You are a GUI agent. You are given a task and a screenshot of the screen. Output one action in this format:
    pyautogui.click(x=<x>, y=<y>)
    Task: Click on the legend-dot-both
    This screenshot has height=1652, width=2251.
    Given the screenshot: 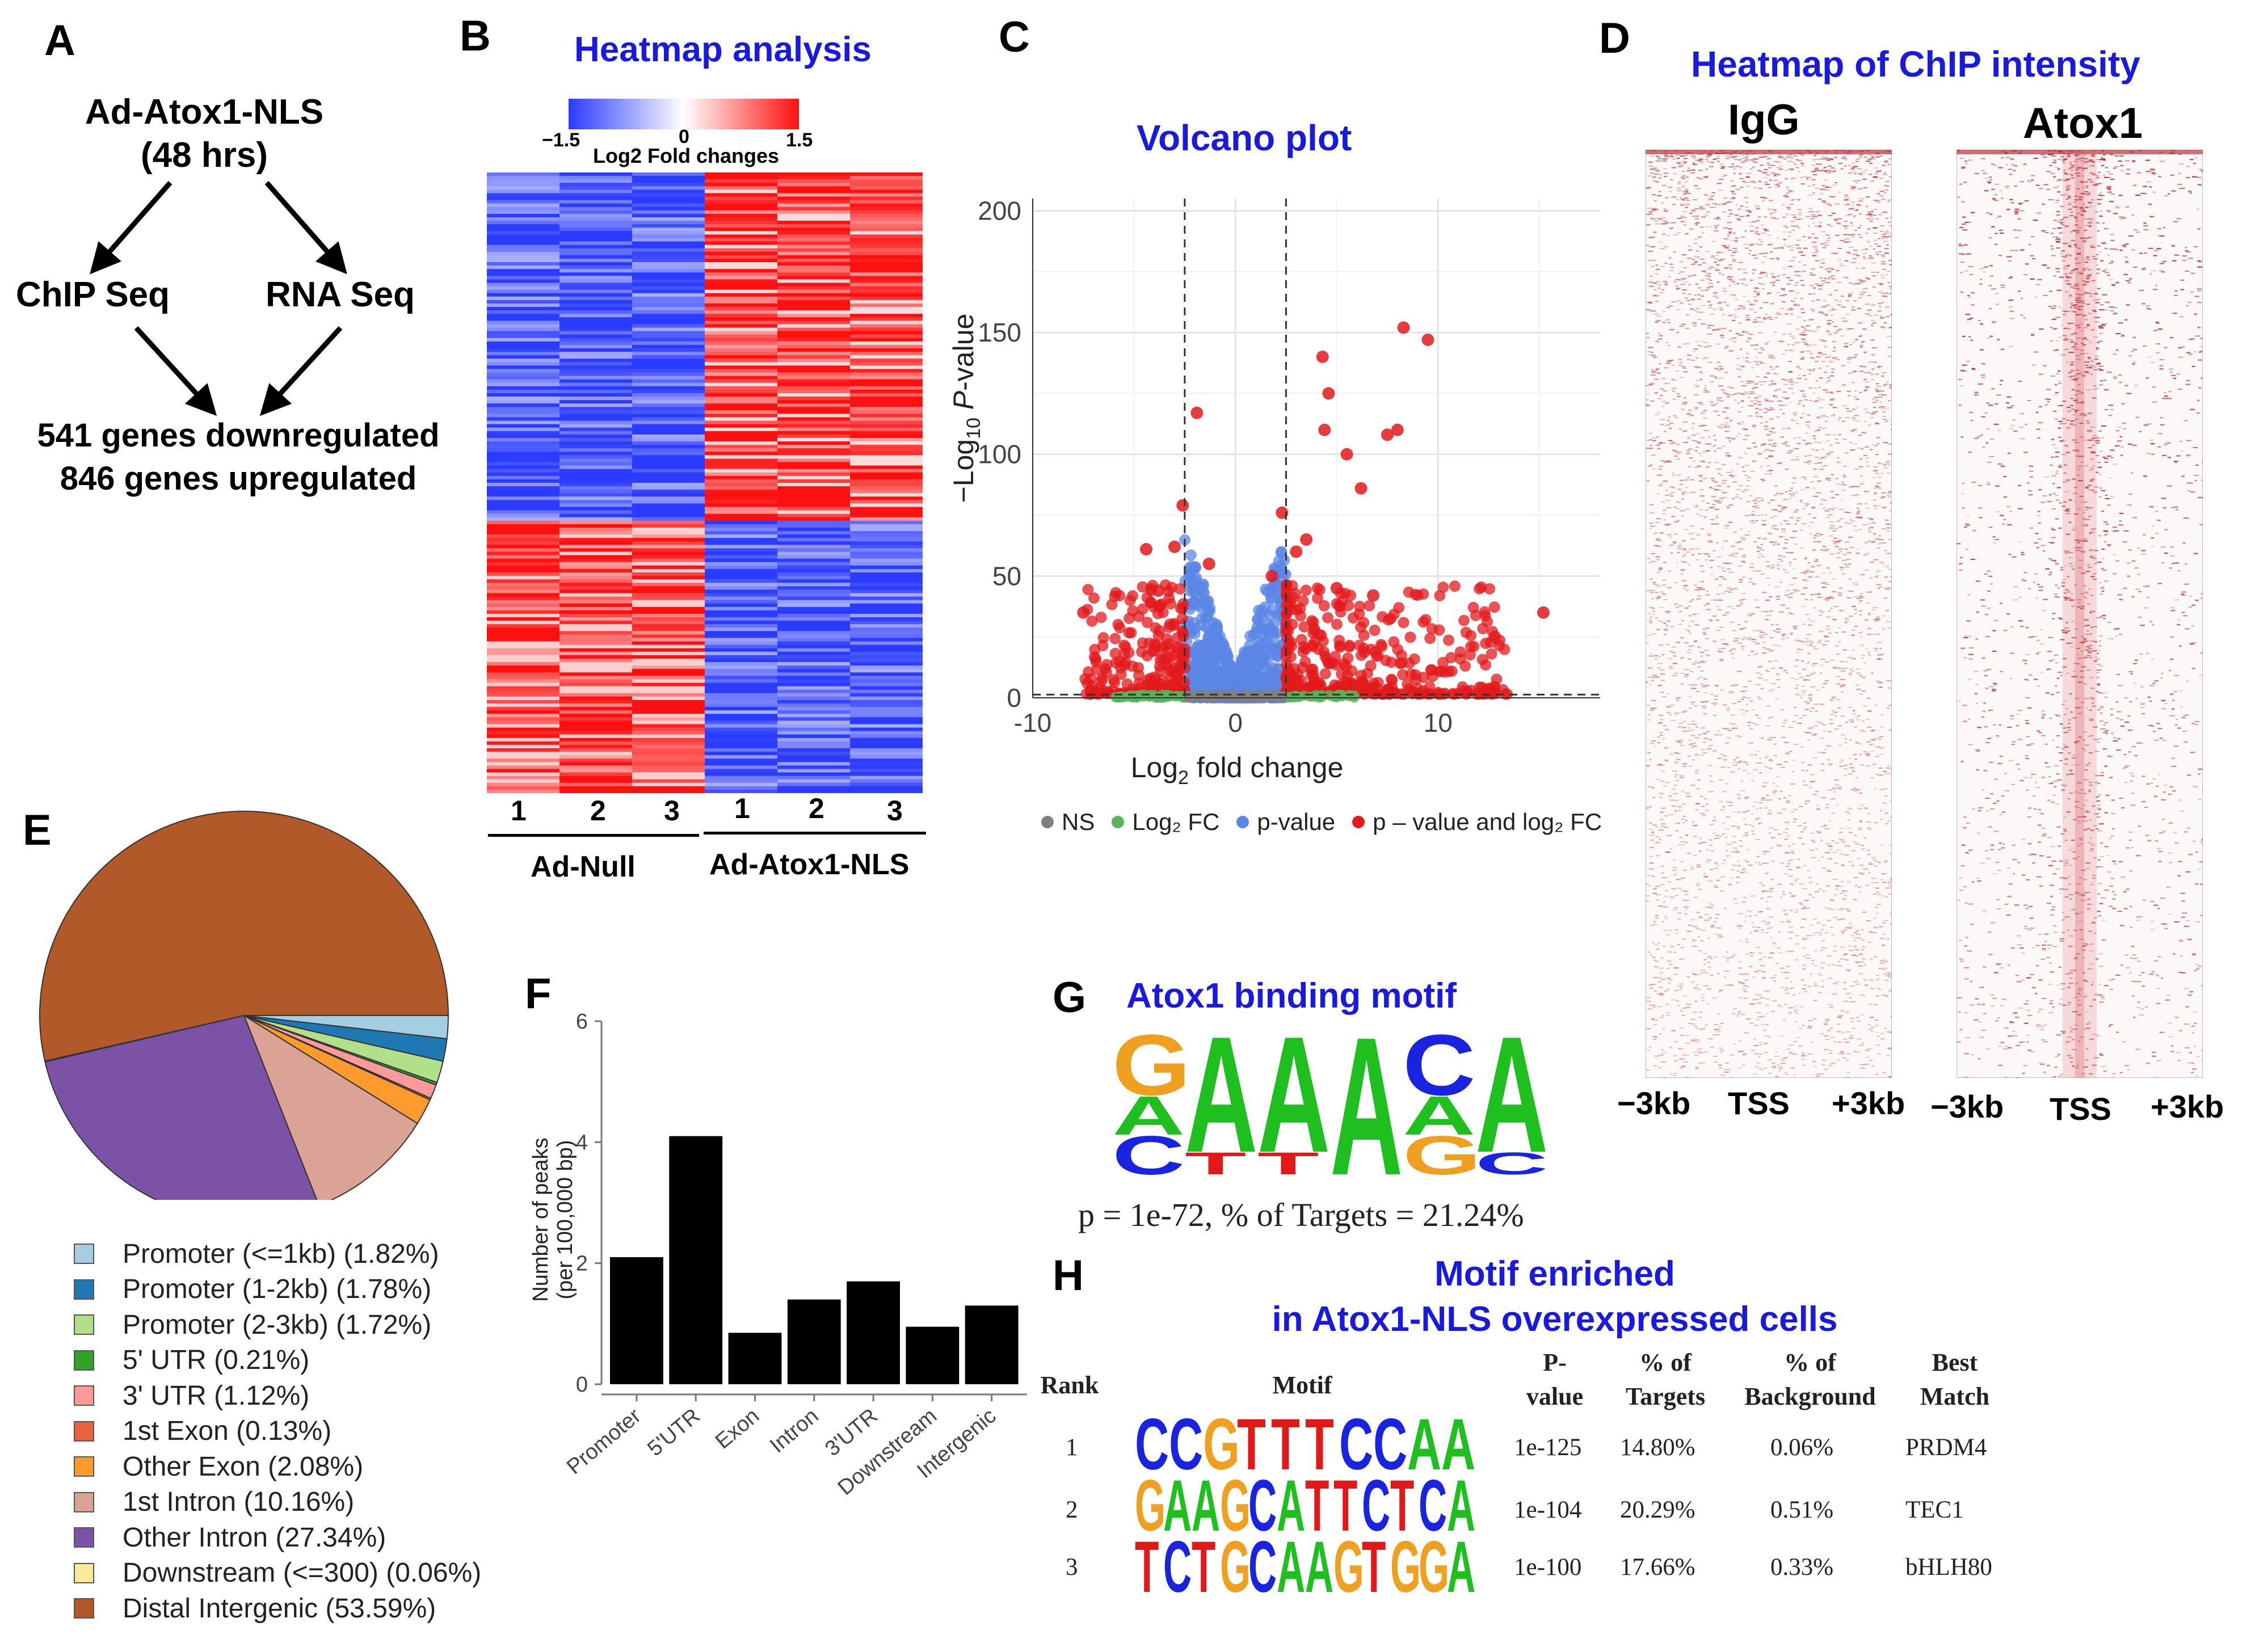 What is the action you would take?
    pyautogui.click(x=1358, y=822)
    